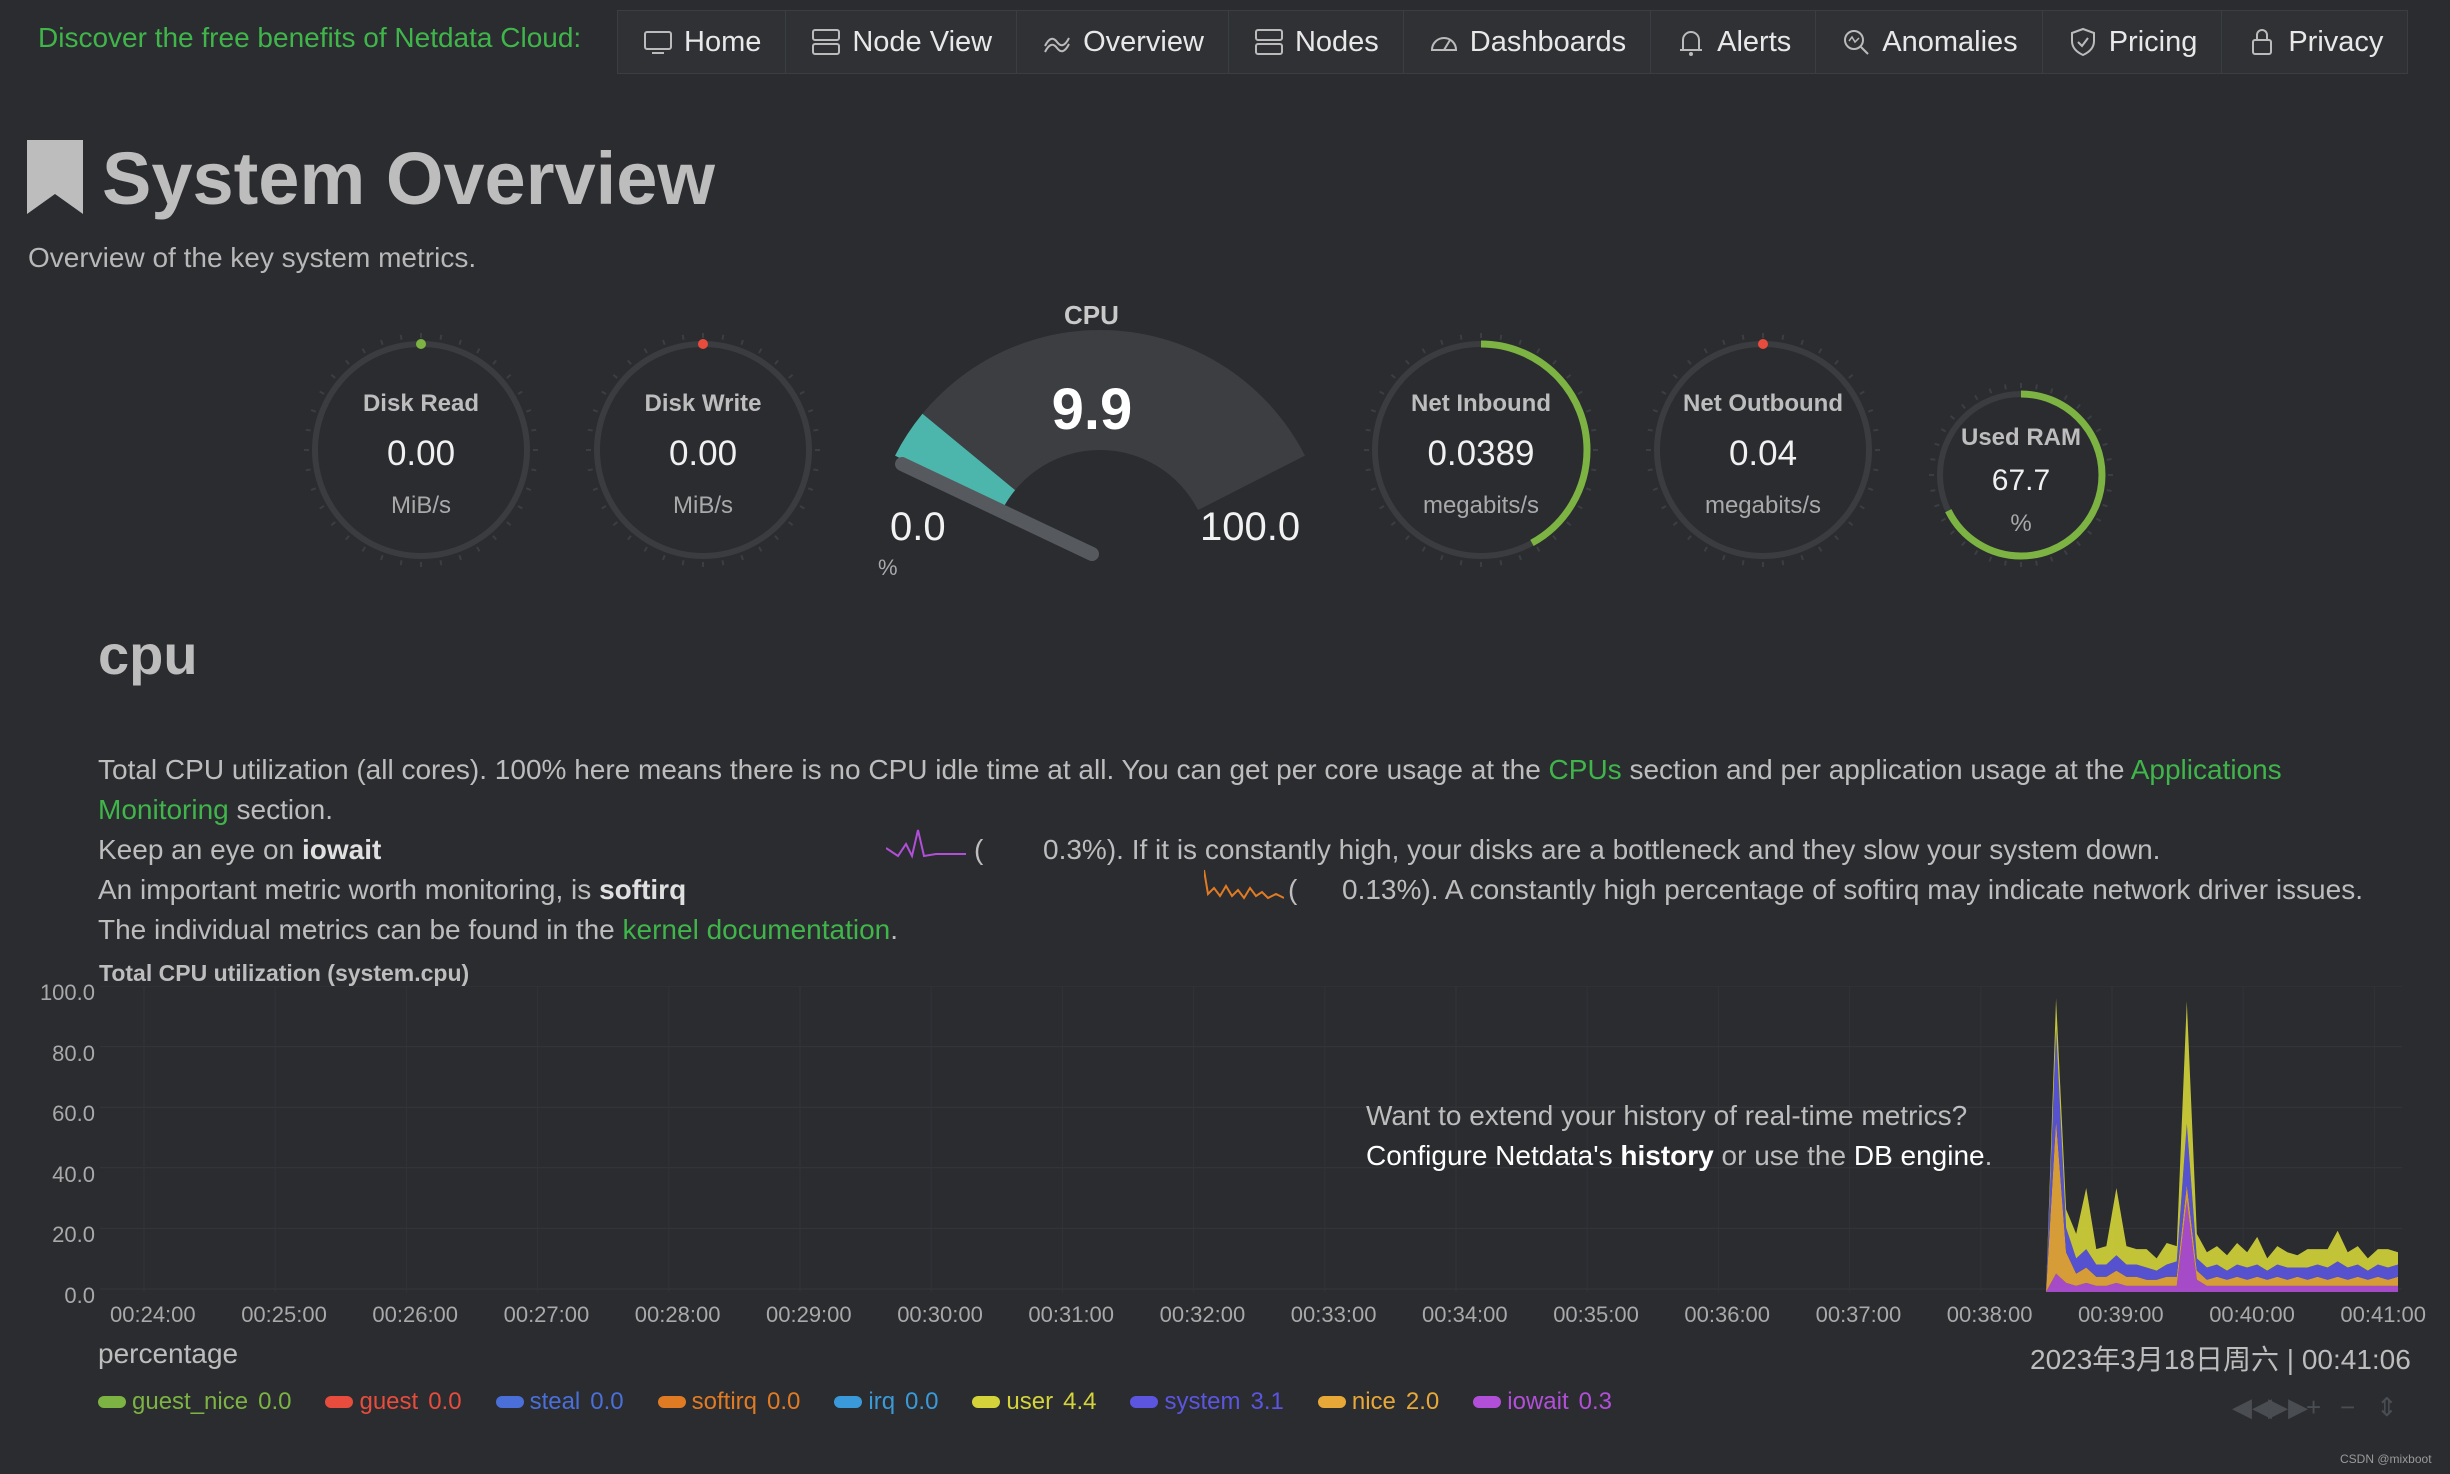 The width and height of the screenshot is (2450, 1474). I want to click on shield-icon, so click(2082, 42).